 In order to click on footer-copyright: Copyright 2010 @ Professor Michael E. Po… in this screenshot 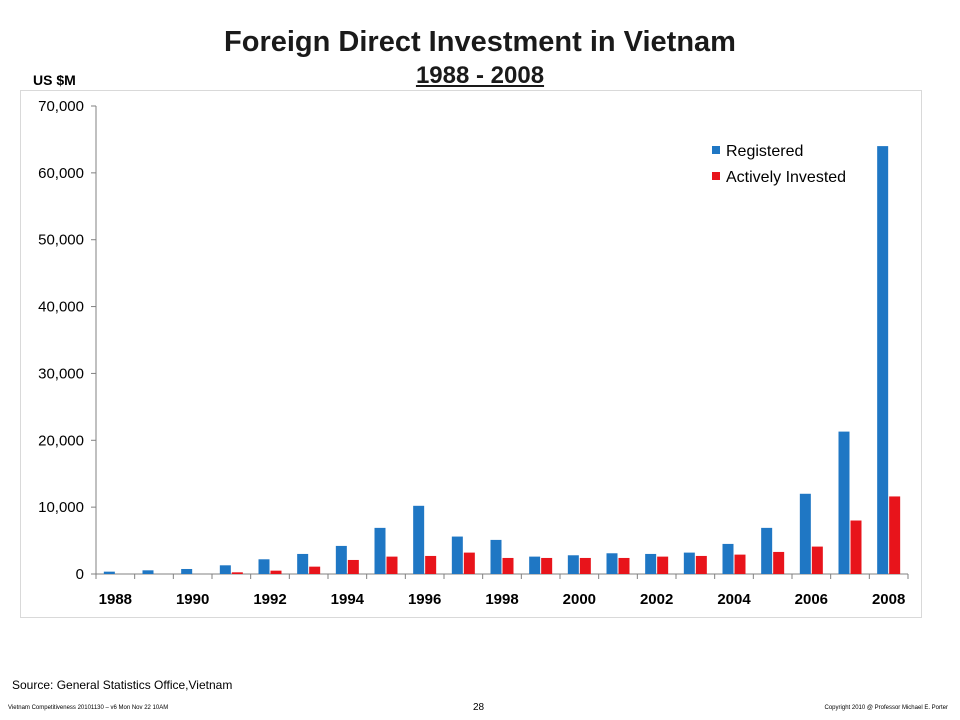, I will do `click(886, 708)`.